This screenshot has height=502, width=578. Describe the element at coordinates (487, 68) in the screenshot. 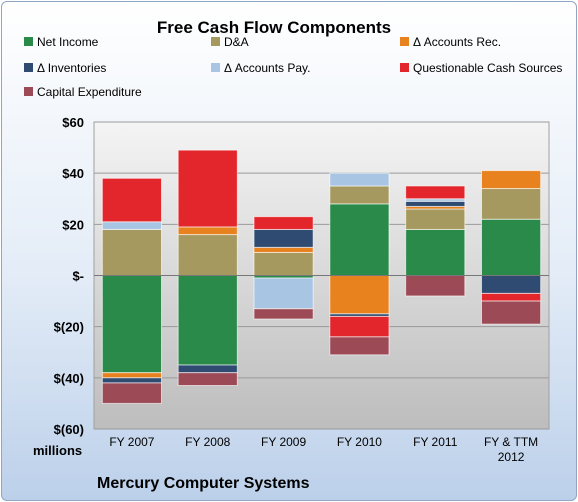

I see `legend-label-questionable-cash-sources: Questionable Cash Sources` at that location.